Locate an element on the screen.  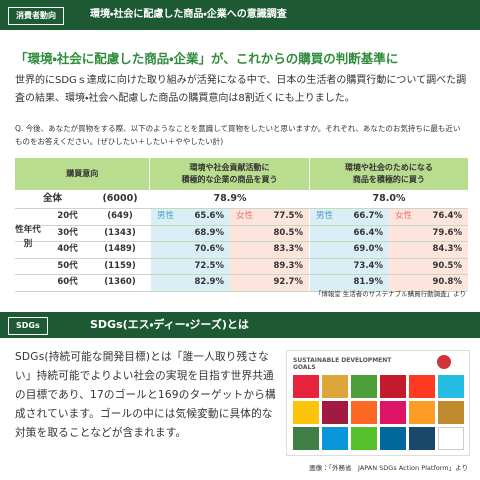
age-row: 30代 (1343) 68.9% 80.5% 66.4% 79.6% is located at coordinates (241, 233).